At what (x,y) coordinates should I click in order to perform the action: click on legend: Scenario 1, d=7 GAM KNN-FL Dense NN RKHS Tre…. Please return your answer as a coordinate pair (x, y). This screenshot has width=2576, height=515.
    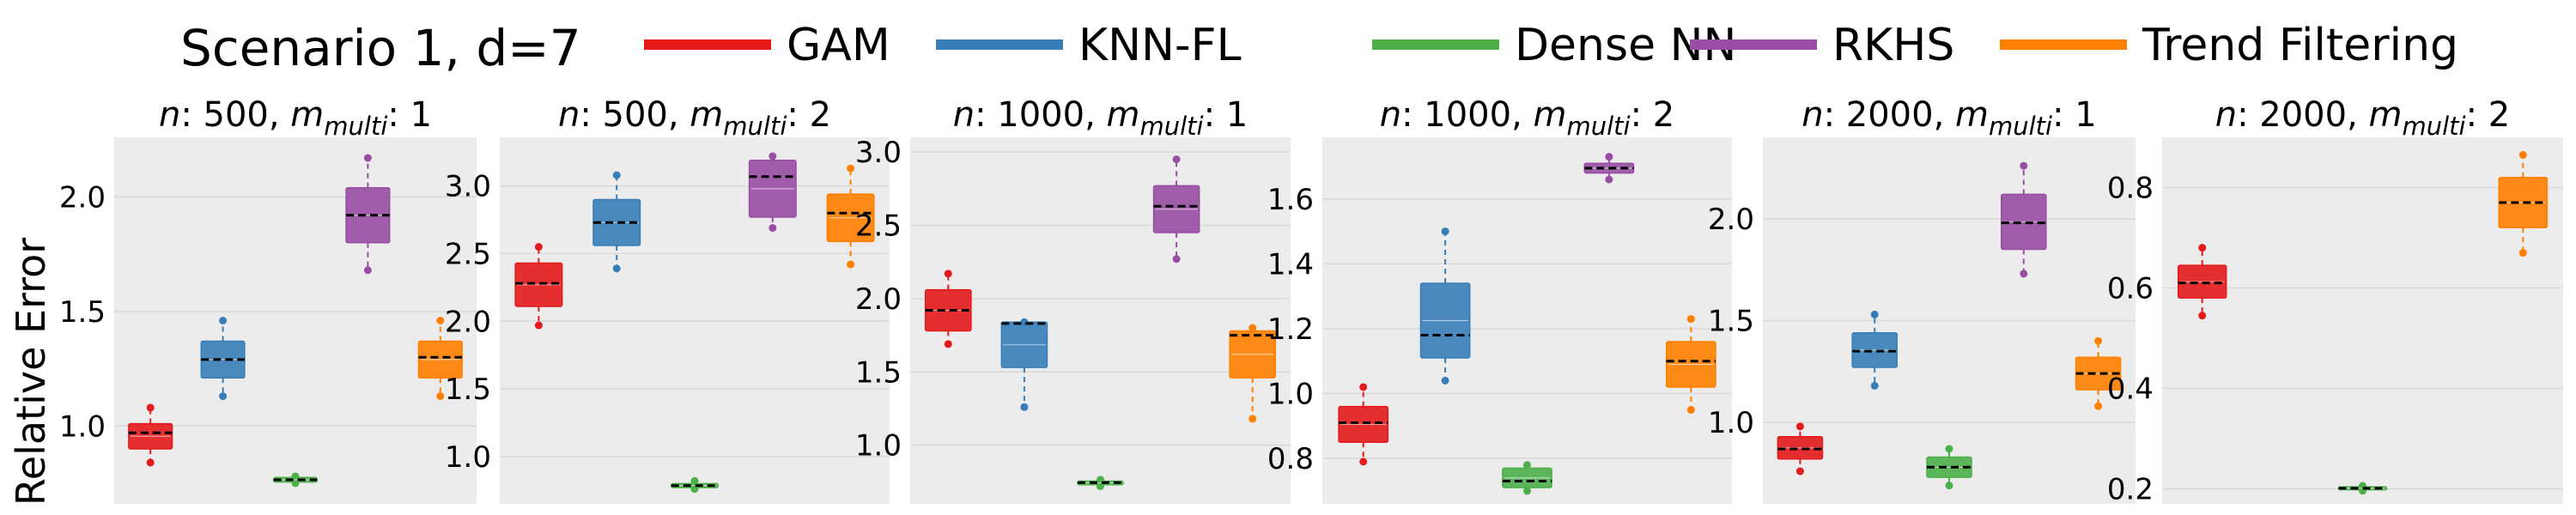
    Looking at the image, I should click on (1319, 48).